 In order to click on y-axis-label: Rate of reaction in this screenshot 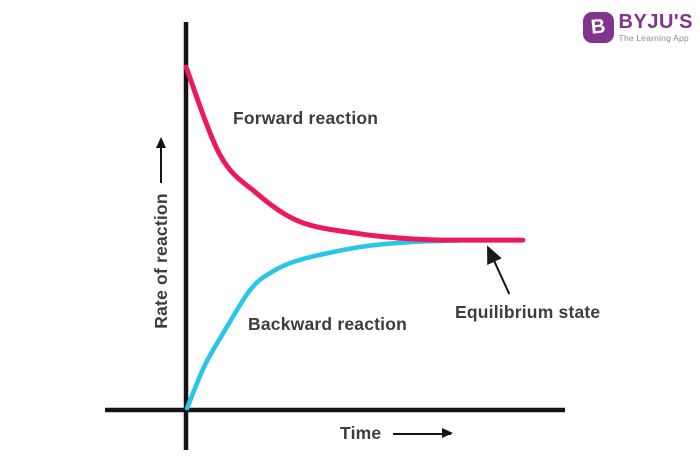, I will do `click(160, 261)`.